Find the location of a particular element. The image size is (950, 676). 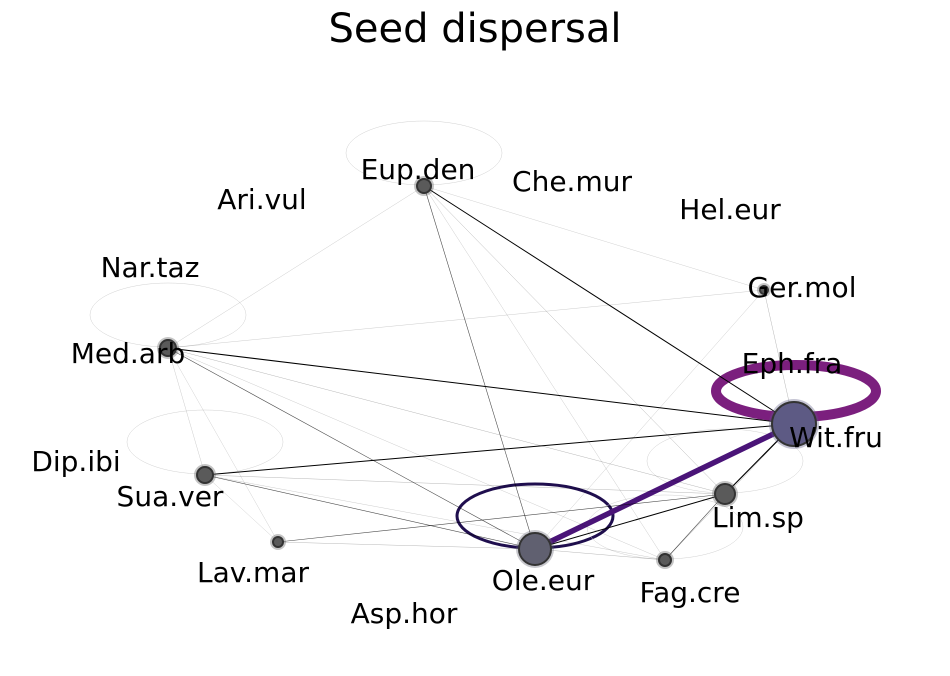

edge-sua-fag is located at coordinates (435, 517).